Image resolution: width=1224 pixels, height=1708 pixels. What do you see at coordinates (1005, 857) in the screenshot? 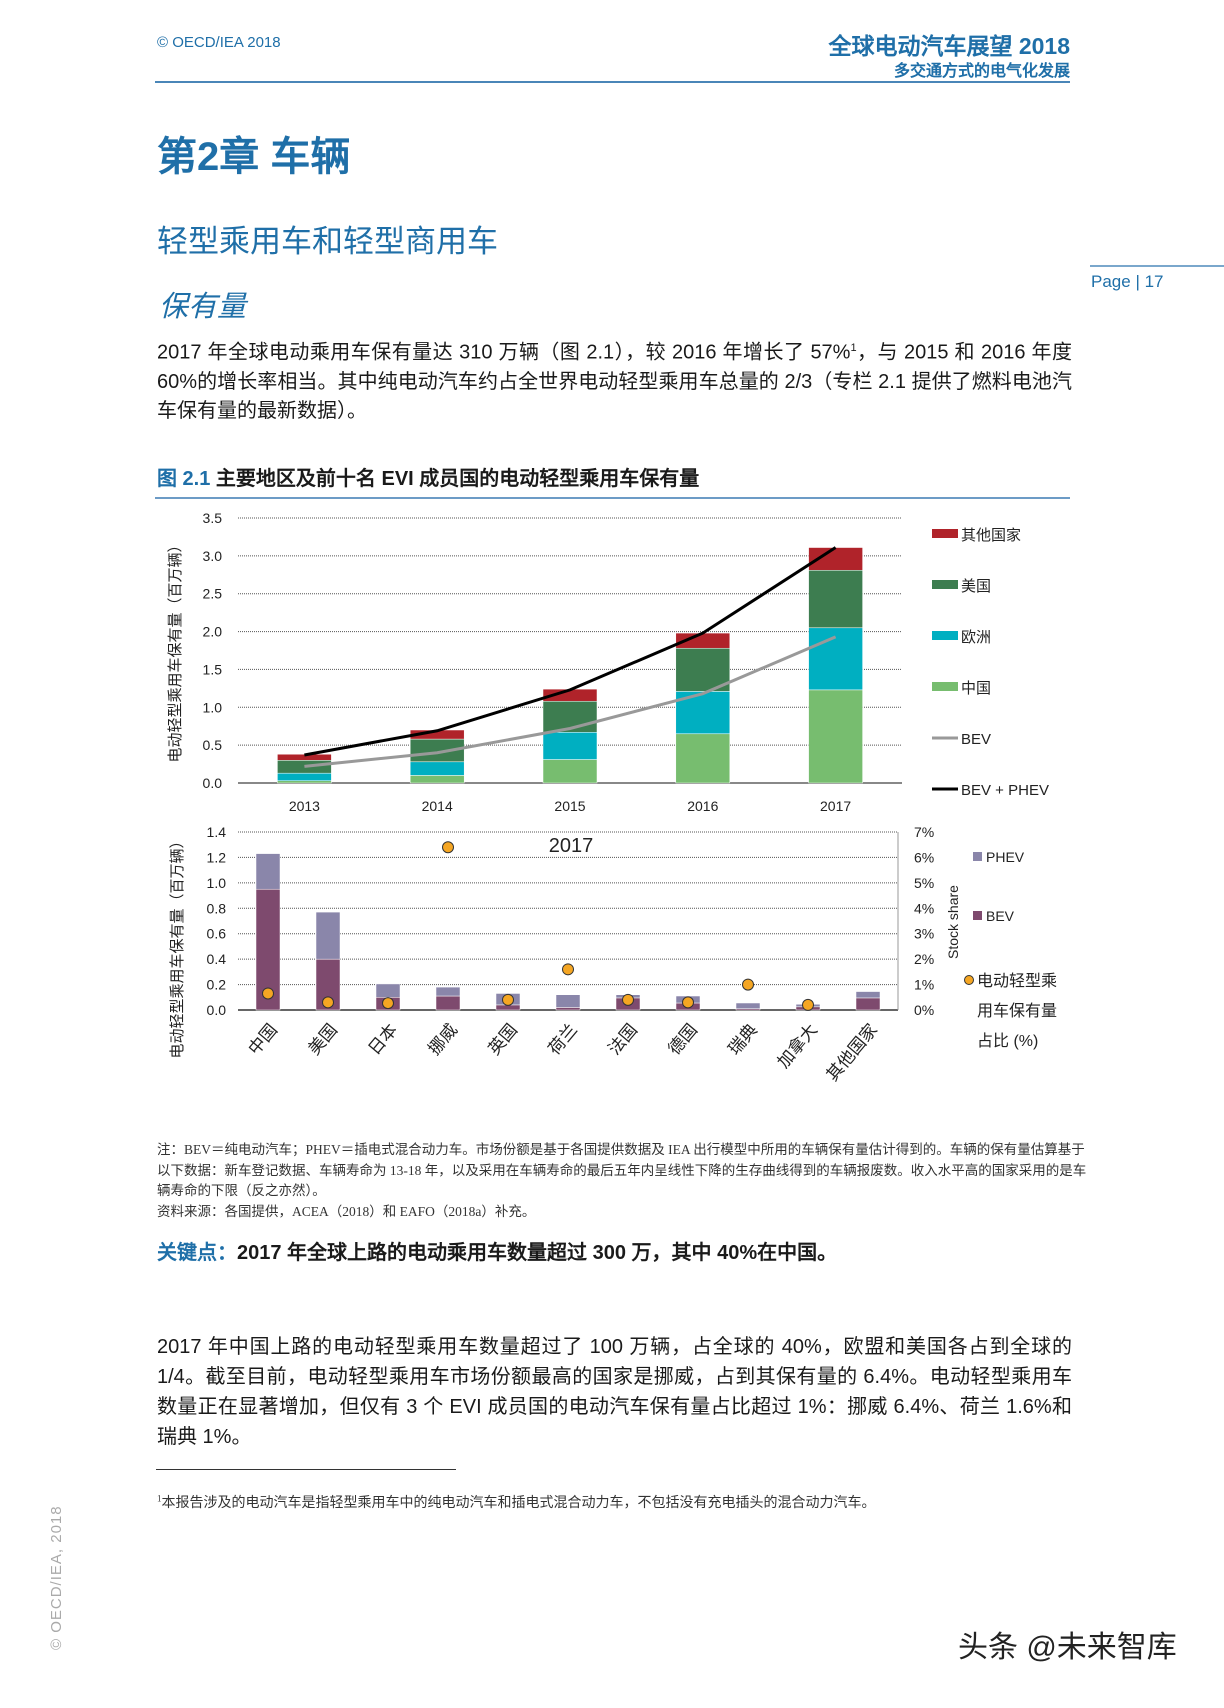
I see `legend-label: PHEV` at bounding box center [1005, 857].